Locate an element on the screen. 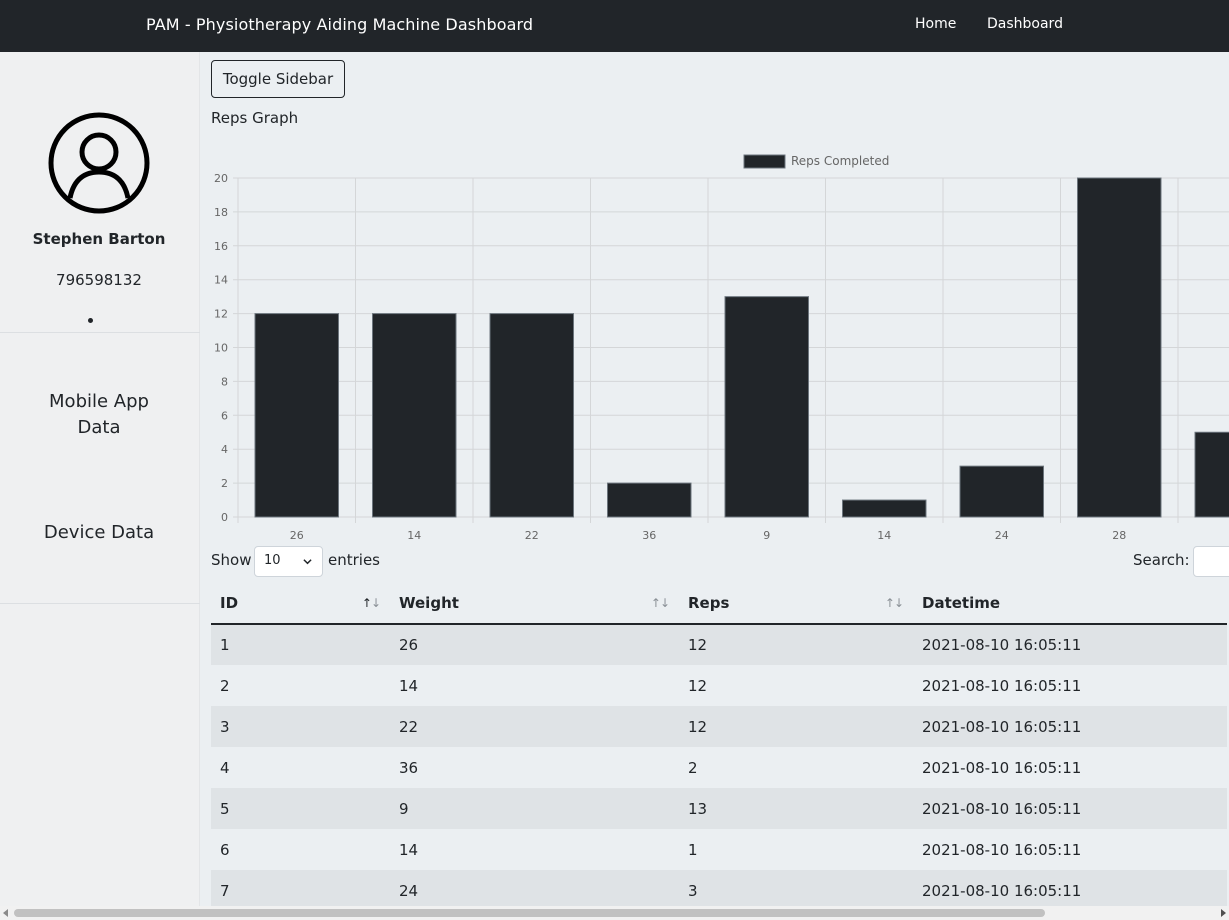 This screenshot has height=920, width=1229. show-label: Show is located at coordinates (231, 560).